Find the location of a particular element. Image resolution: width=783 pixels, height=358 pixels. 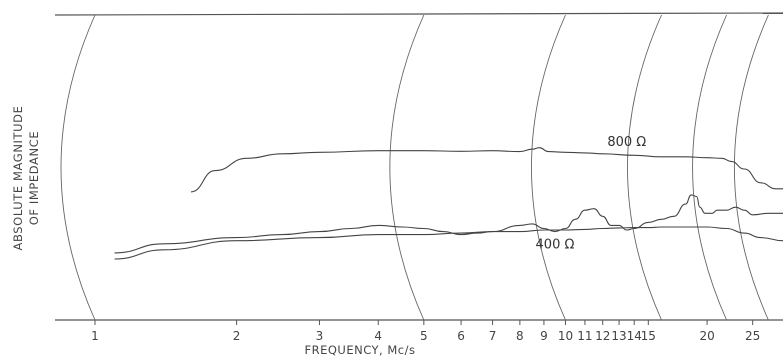

x-tick-label-2: 2 is located at coordinates (237, 336).